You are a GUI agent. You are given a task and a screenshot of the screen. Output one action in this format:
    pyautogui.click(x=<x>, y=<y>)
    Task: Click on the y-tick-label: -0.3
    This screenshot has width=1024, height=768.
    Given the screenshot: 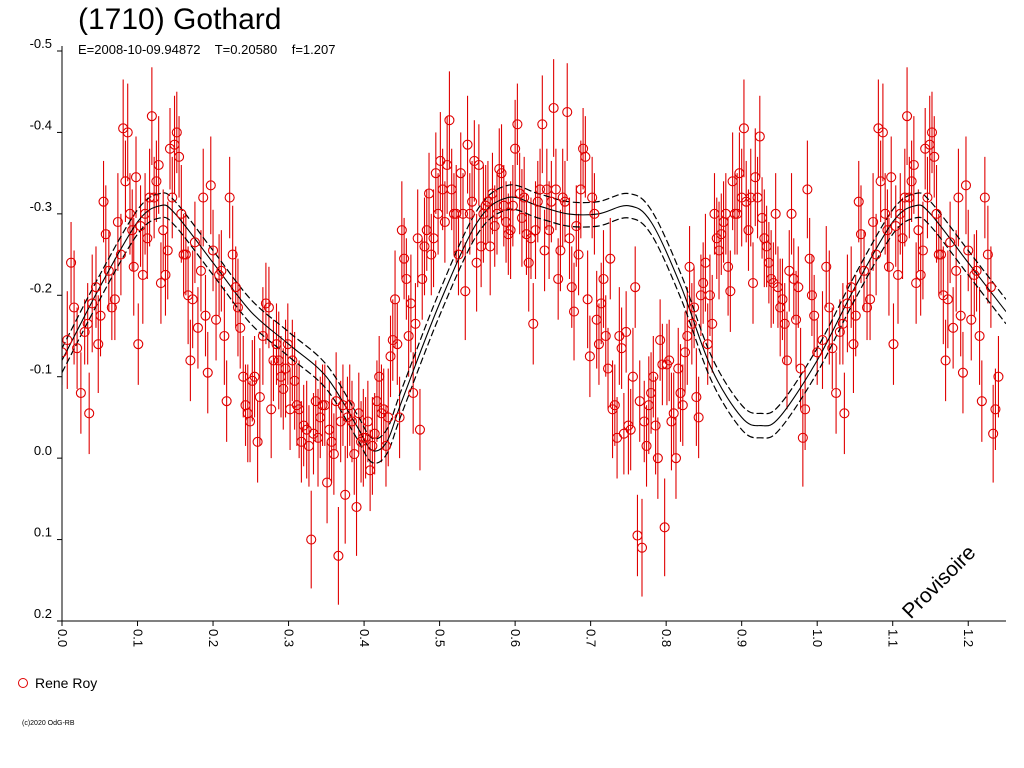 What is the action you would take?
    pyautogui.click(x=41, y=206)
    